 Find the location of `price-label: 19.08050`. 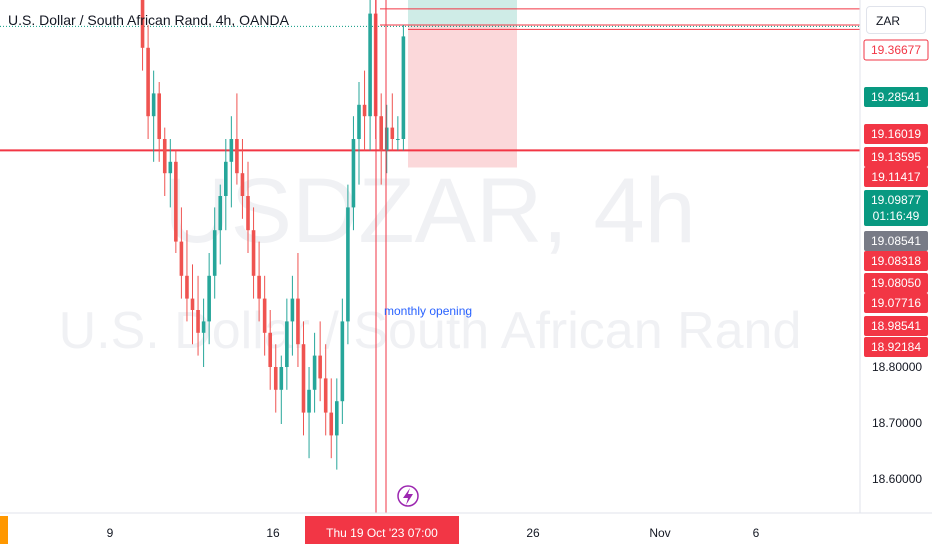

price-label: 19.08050 is located at coordinates (896, 283).